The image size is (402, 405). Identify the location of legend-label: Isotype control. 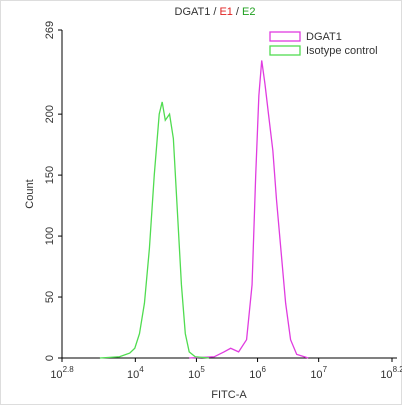
(342, 51).